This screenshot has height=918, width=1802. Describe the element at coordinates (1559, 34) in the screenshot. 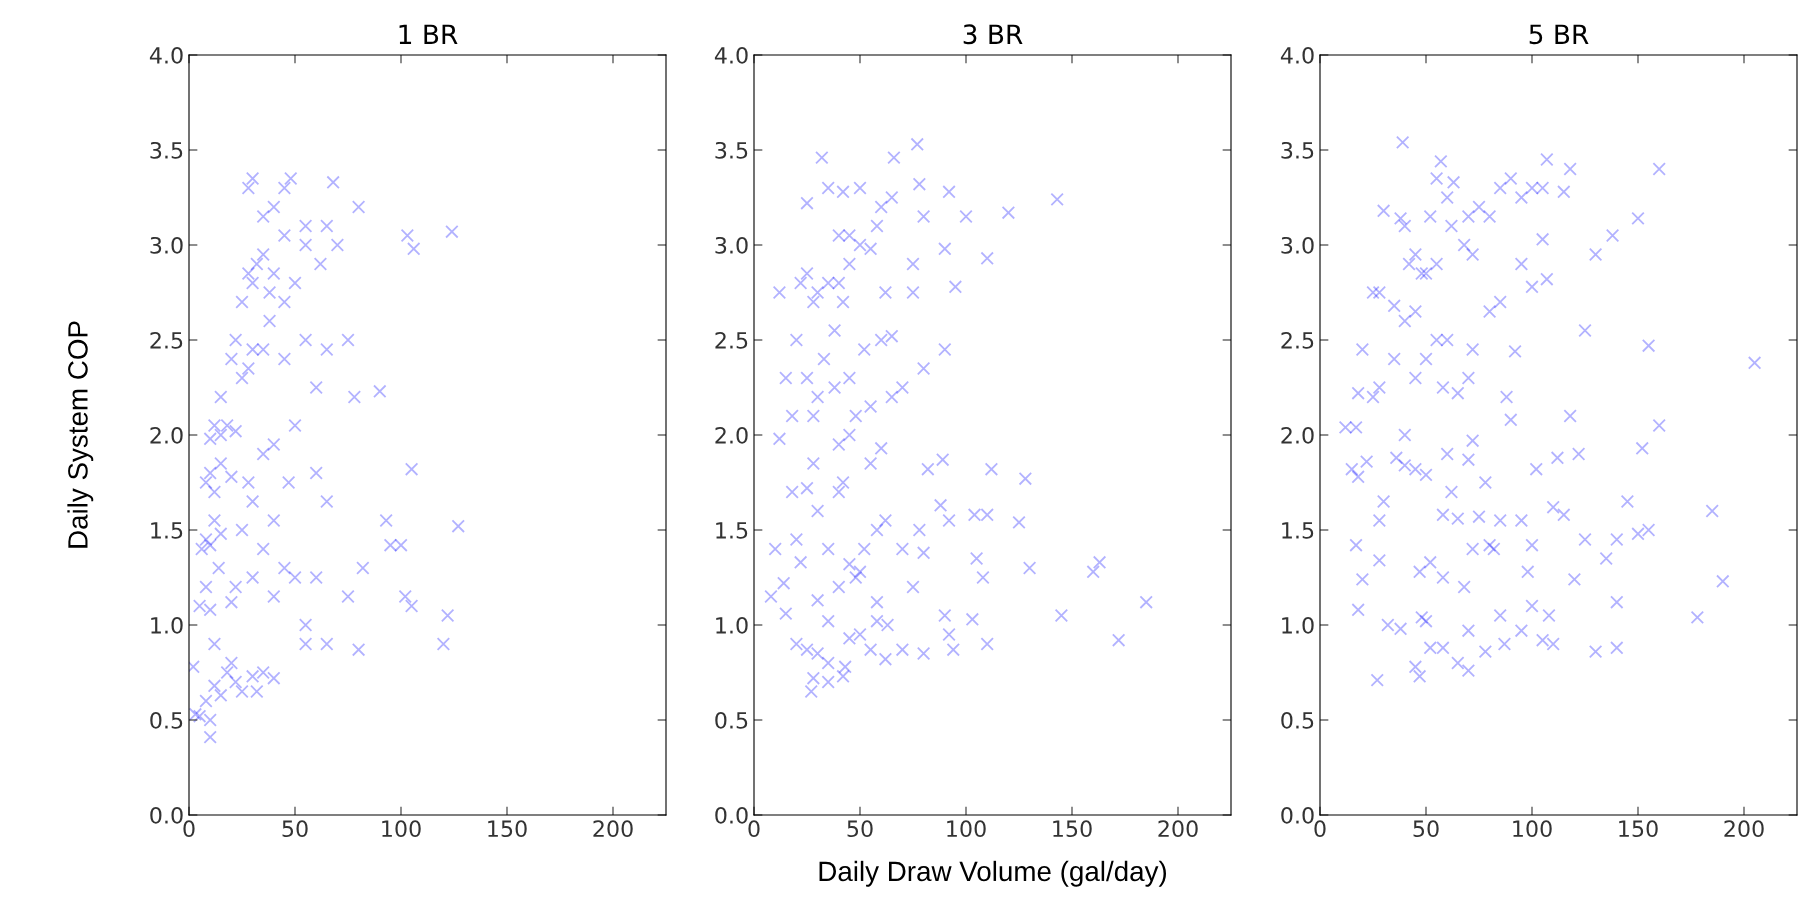

I see `chart-title: 5 BR` at that location.